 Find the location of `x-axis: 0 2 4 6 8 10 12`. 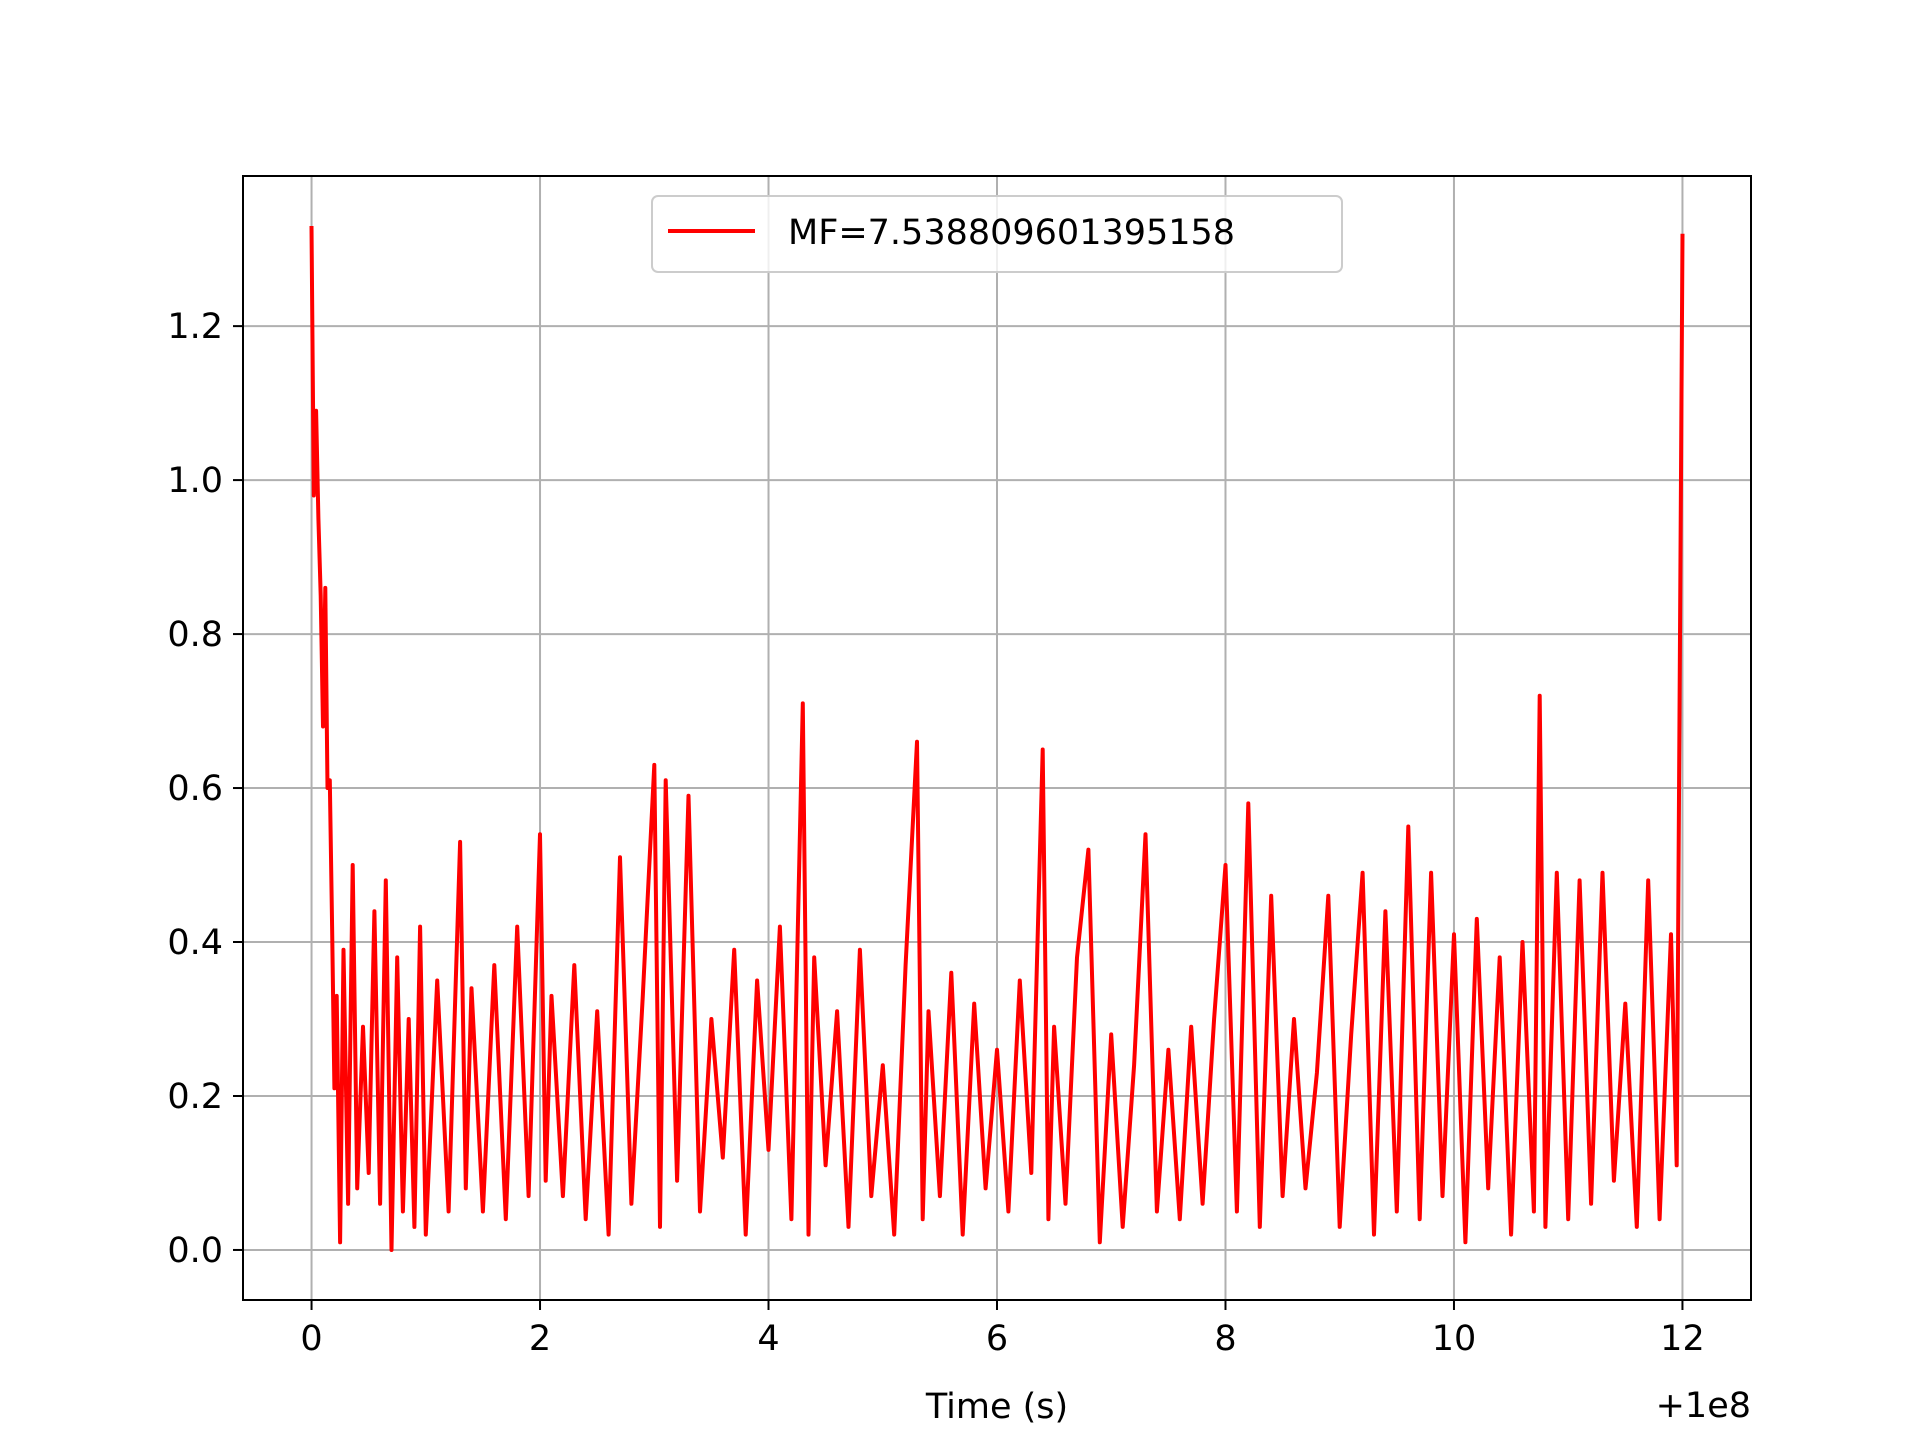

x-axis: 0 2 4 6 8 10 12 is located at coordinates (1002, 1329).